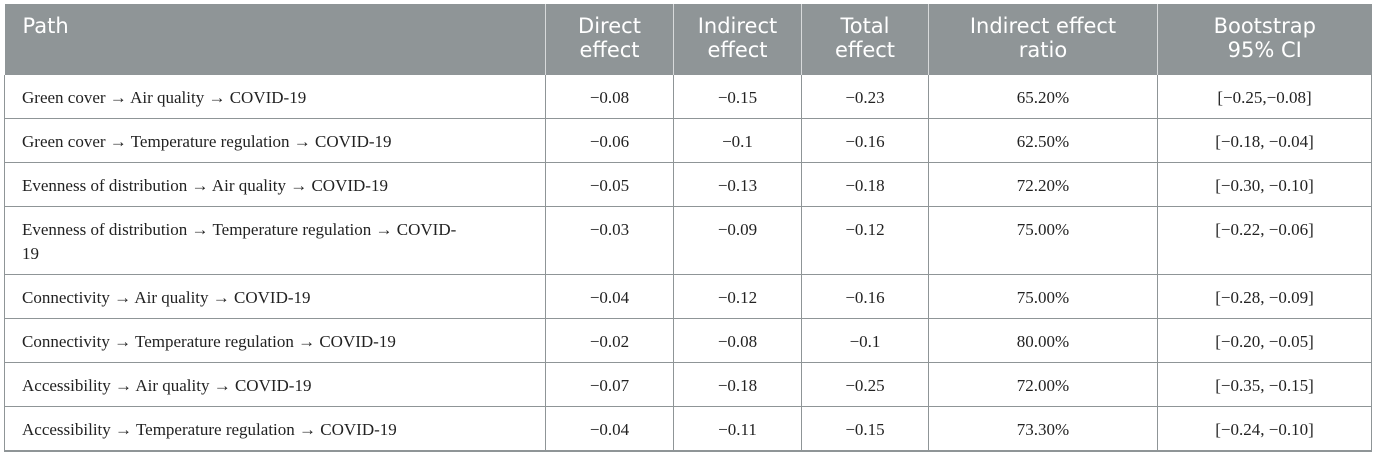 This screenshot has height=452, width=1375. Describe the element at coordinates (609, 97) in the screenshot. I see `direct-effect-cell: −0.08` at that location.